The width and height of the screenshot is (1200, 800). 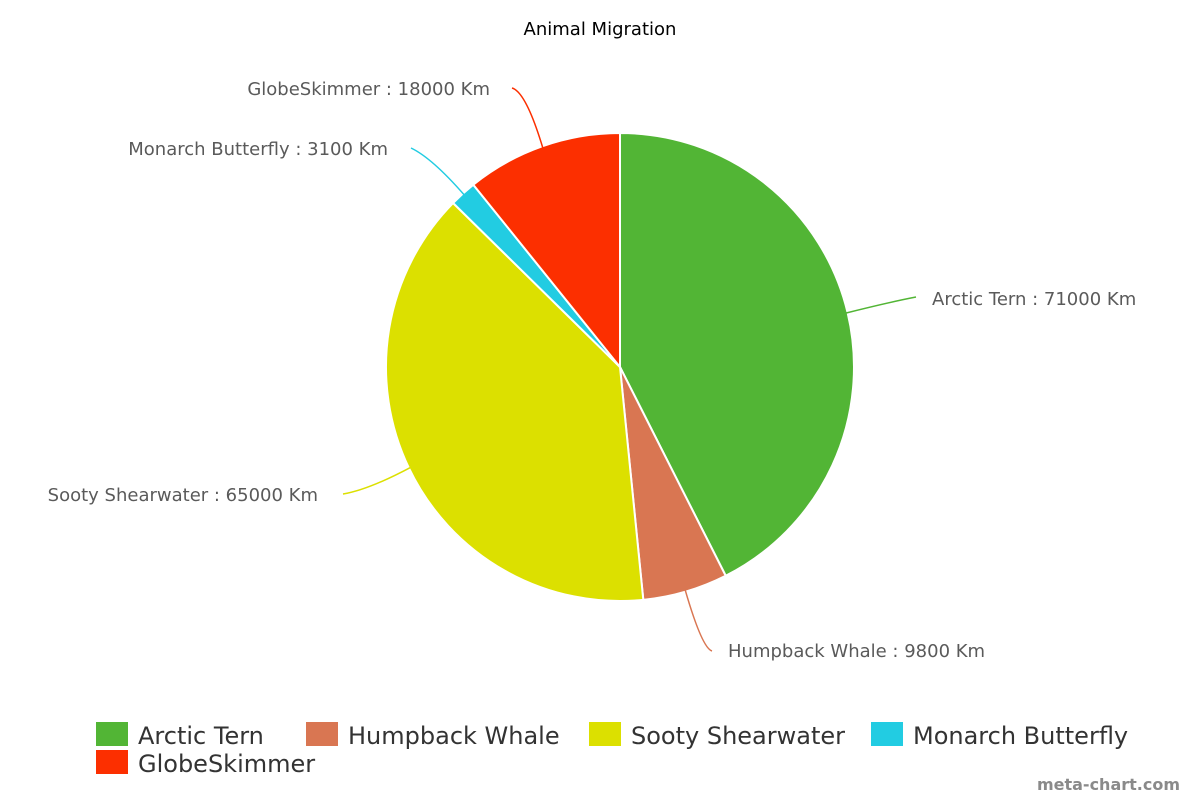 I want to click on legend-swatch-sooty-shearwater, so click(x=605, y=734).